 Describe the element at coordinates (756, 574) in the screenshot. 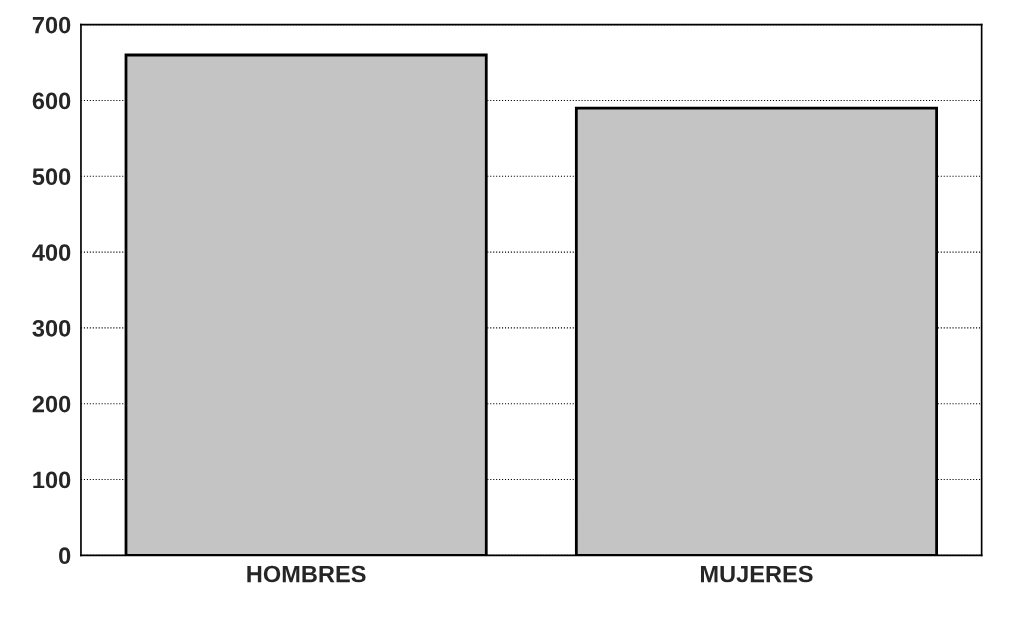

I see `x-tick-label: MUJERES` at that location.